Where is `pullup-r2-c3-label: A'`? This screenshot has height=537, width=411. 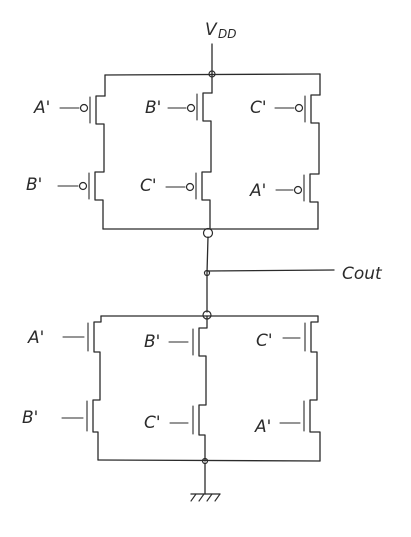 pullup-r2-c3-label: A' is located at coordinates (257, 191).